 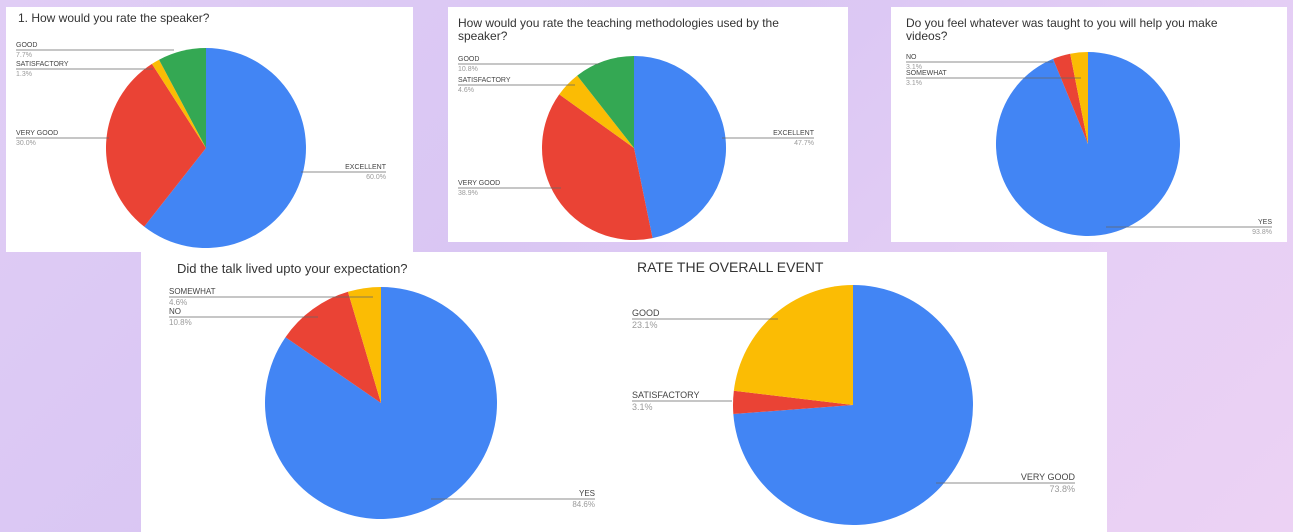 What do you see at coordinates (24, 74) in the screenshot?
I see `slice-percent: 1.3%` at bounding box center [24, 74].